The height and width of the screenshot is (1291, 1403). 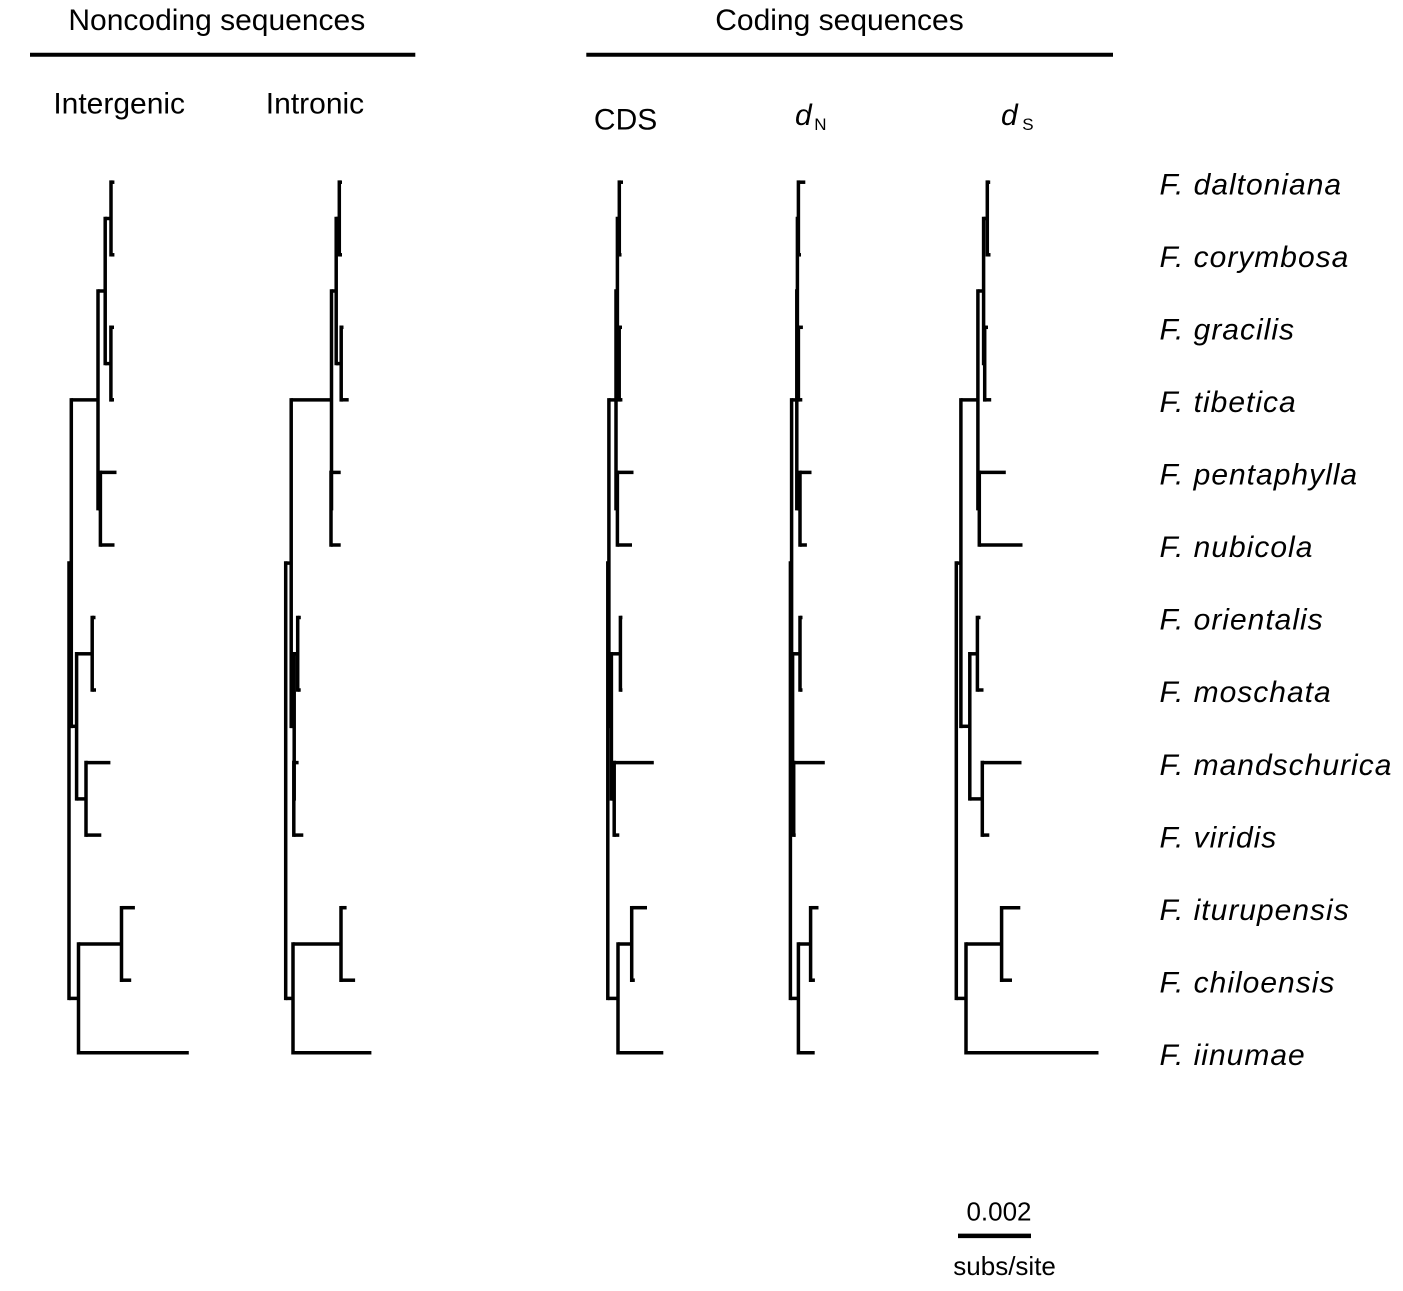 What do you see at coordinates (839, 20) in the screenshot?
I see `svg-text: Coding sequences` at bounding box center [839, 20].